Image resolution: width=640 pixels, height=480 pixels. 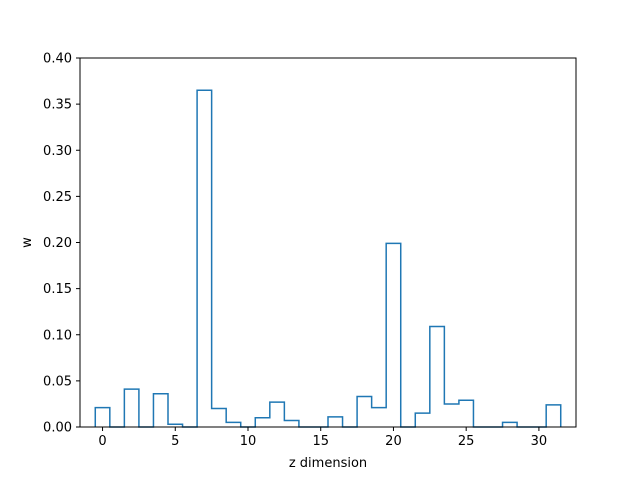 What do you see at coordinates (57, 151) in the screenshot?
I see `y-tick-label: 0.30` at bounding box center [57, 151].